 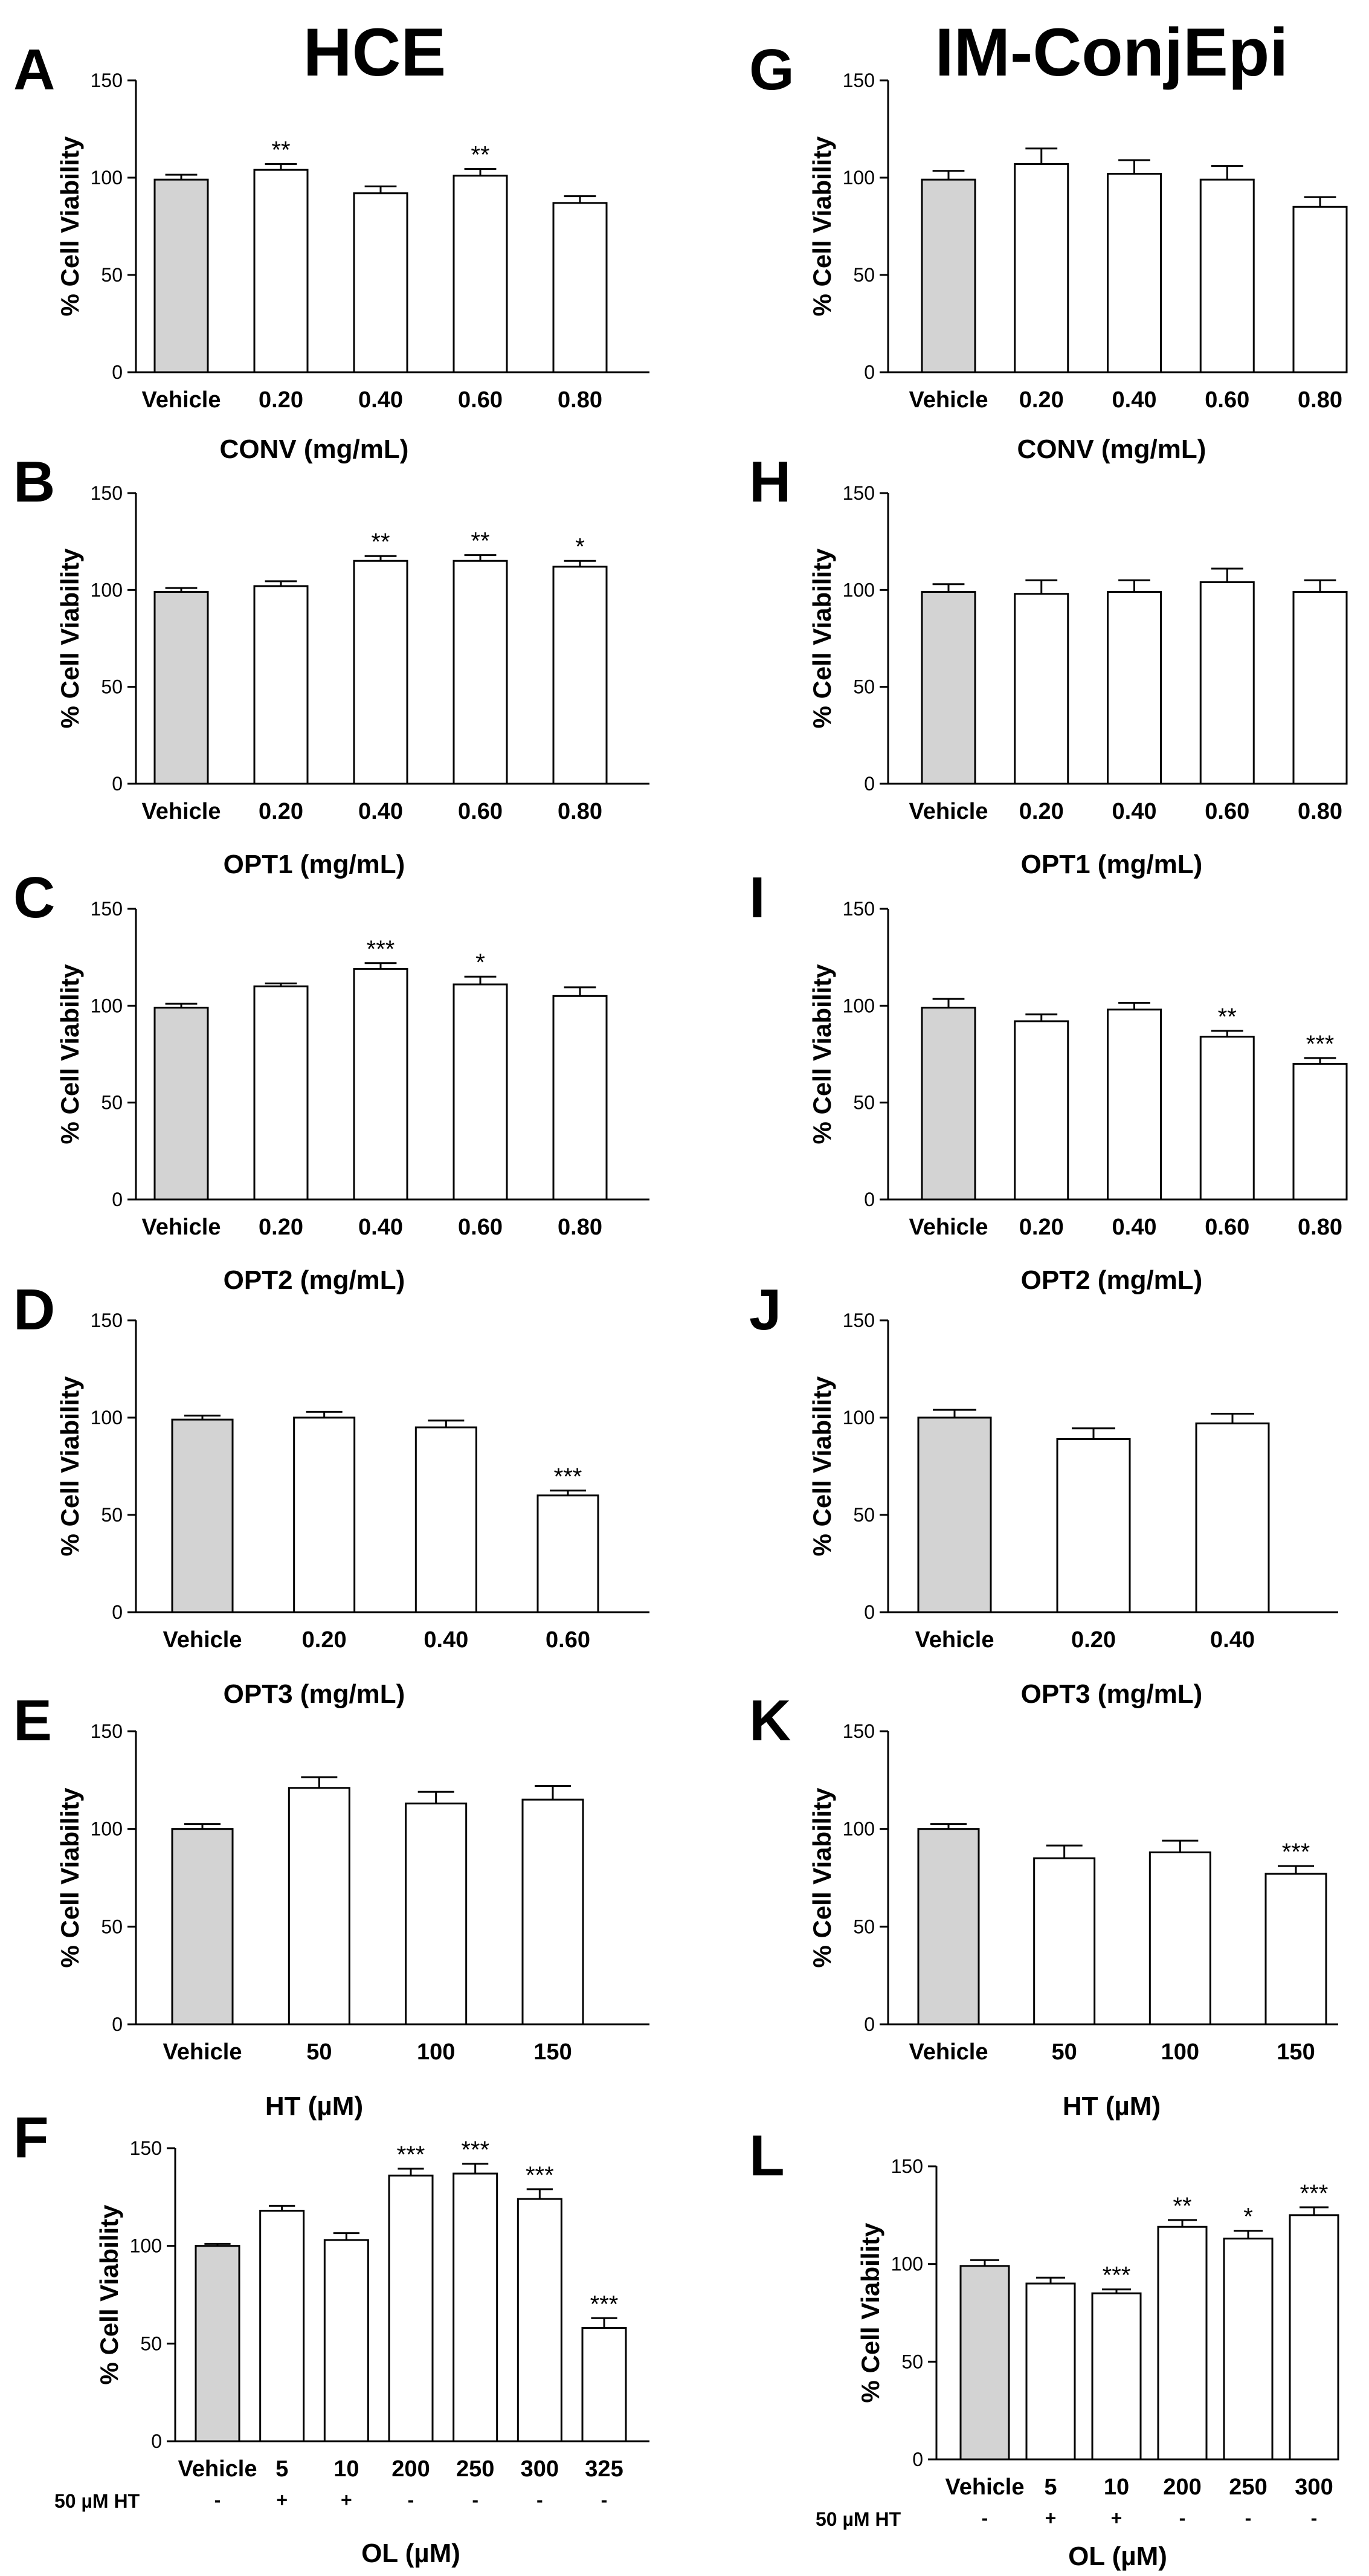 I want to click on x-axis-title: OPT3 (mg/mL), so click(x=1112, y=1694).